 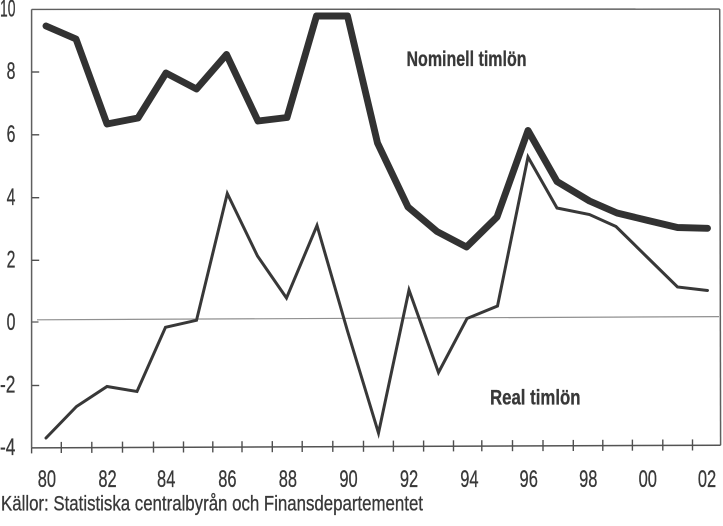 I want to click on svg-text: 90, so click(x=348, y=479).